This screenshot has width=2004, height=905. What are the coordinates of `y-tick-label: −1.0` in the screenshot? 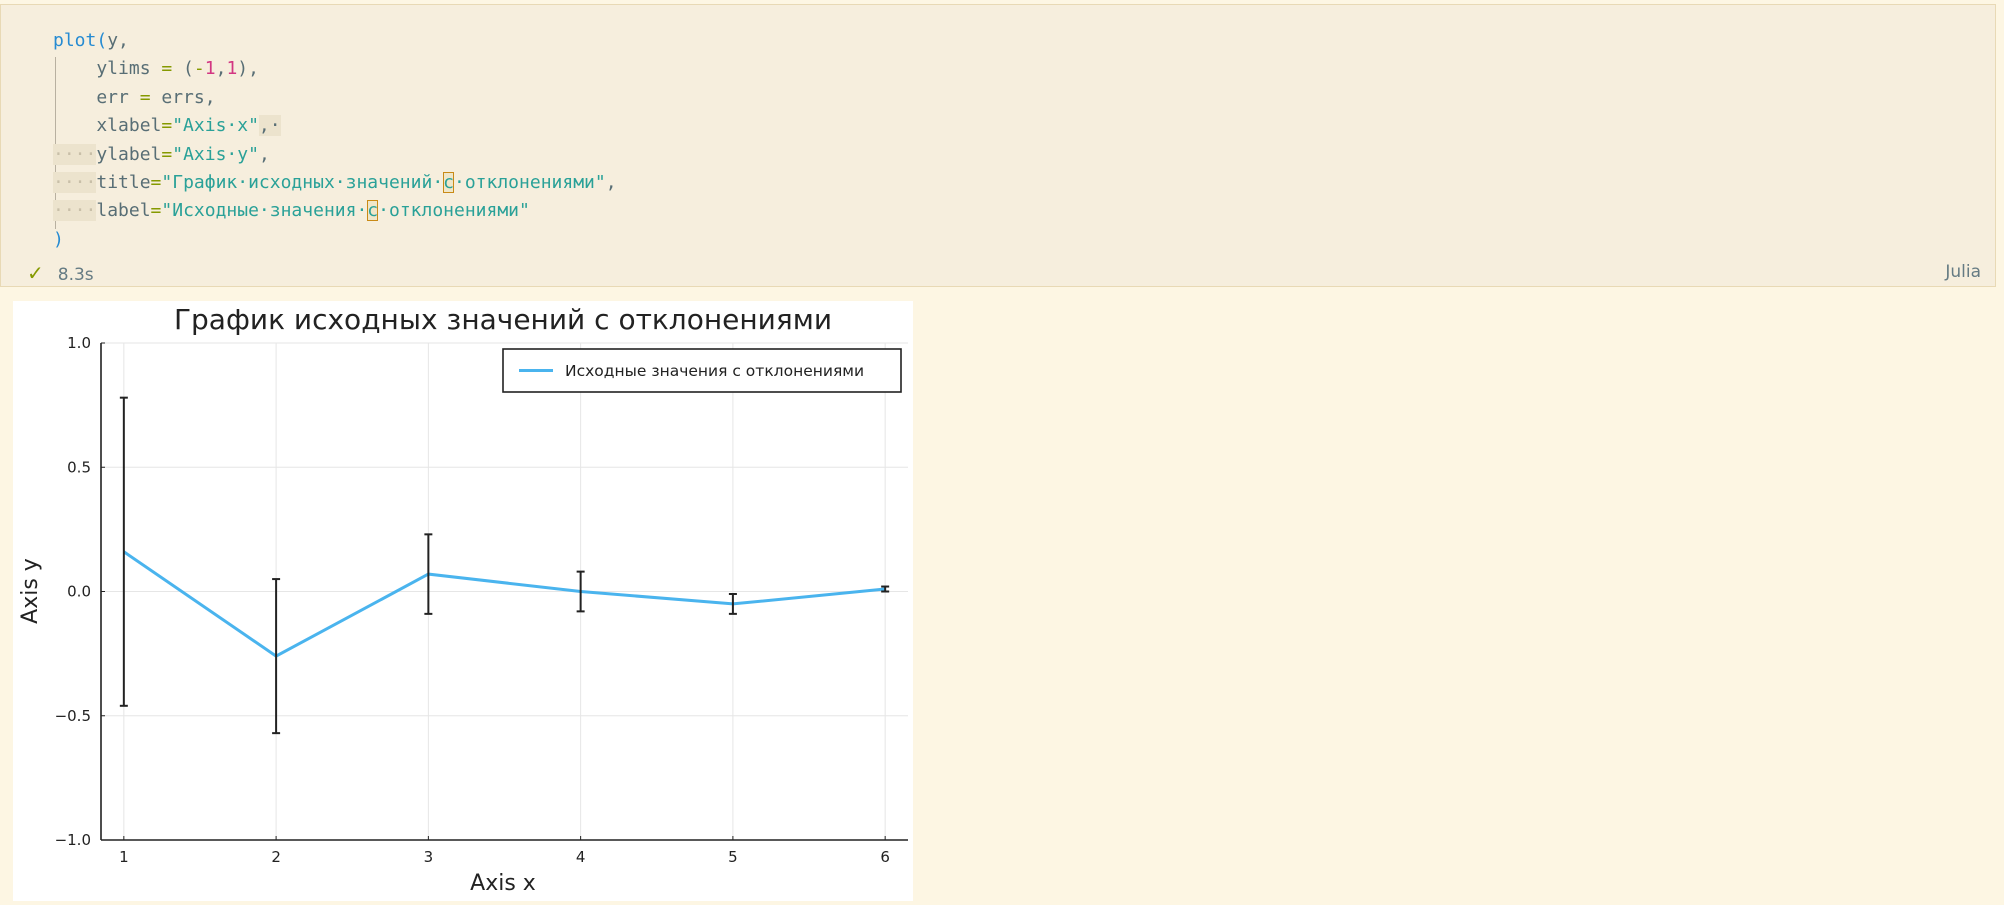 It's located at (73, 840).